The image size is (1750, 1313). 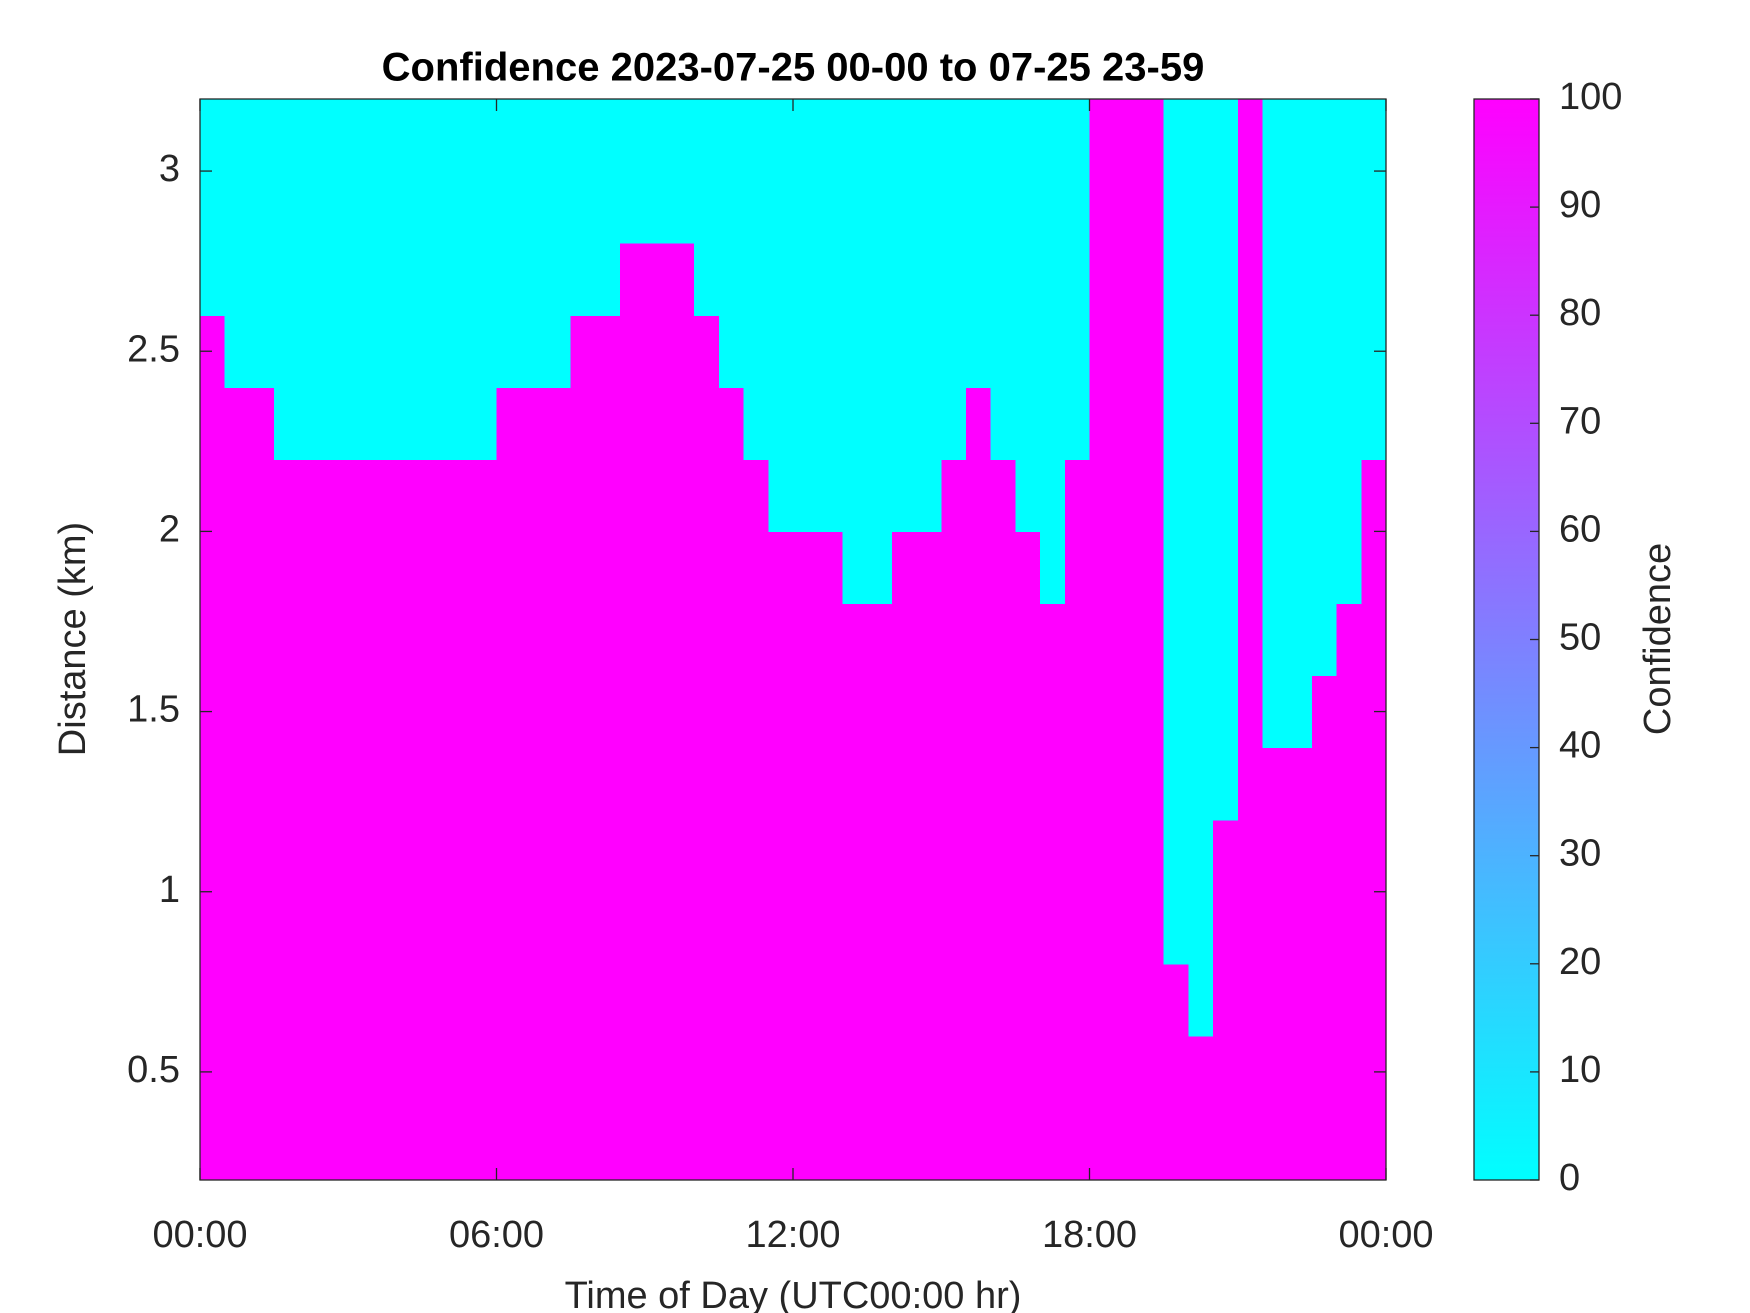 I want to click on y-tick-label: 1, so click(x=169, y=890).